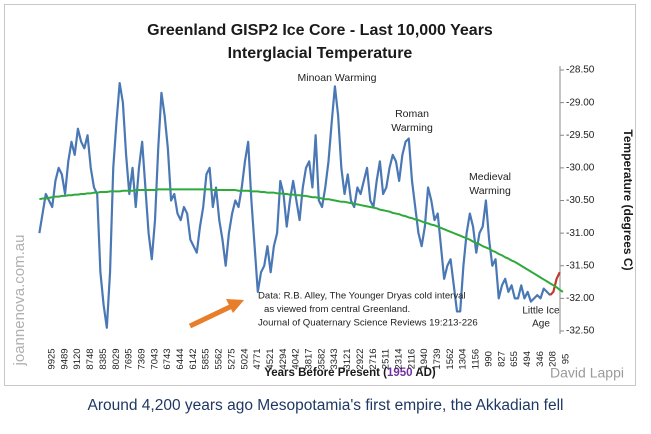 The width and height of the screenshot is (651, 434). What do you see at coordinates (580, 168) in the screenshot?
I see `y-tick-label: -30.00` at bounding box center [580, 168].